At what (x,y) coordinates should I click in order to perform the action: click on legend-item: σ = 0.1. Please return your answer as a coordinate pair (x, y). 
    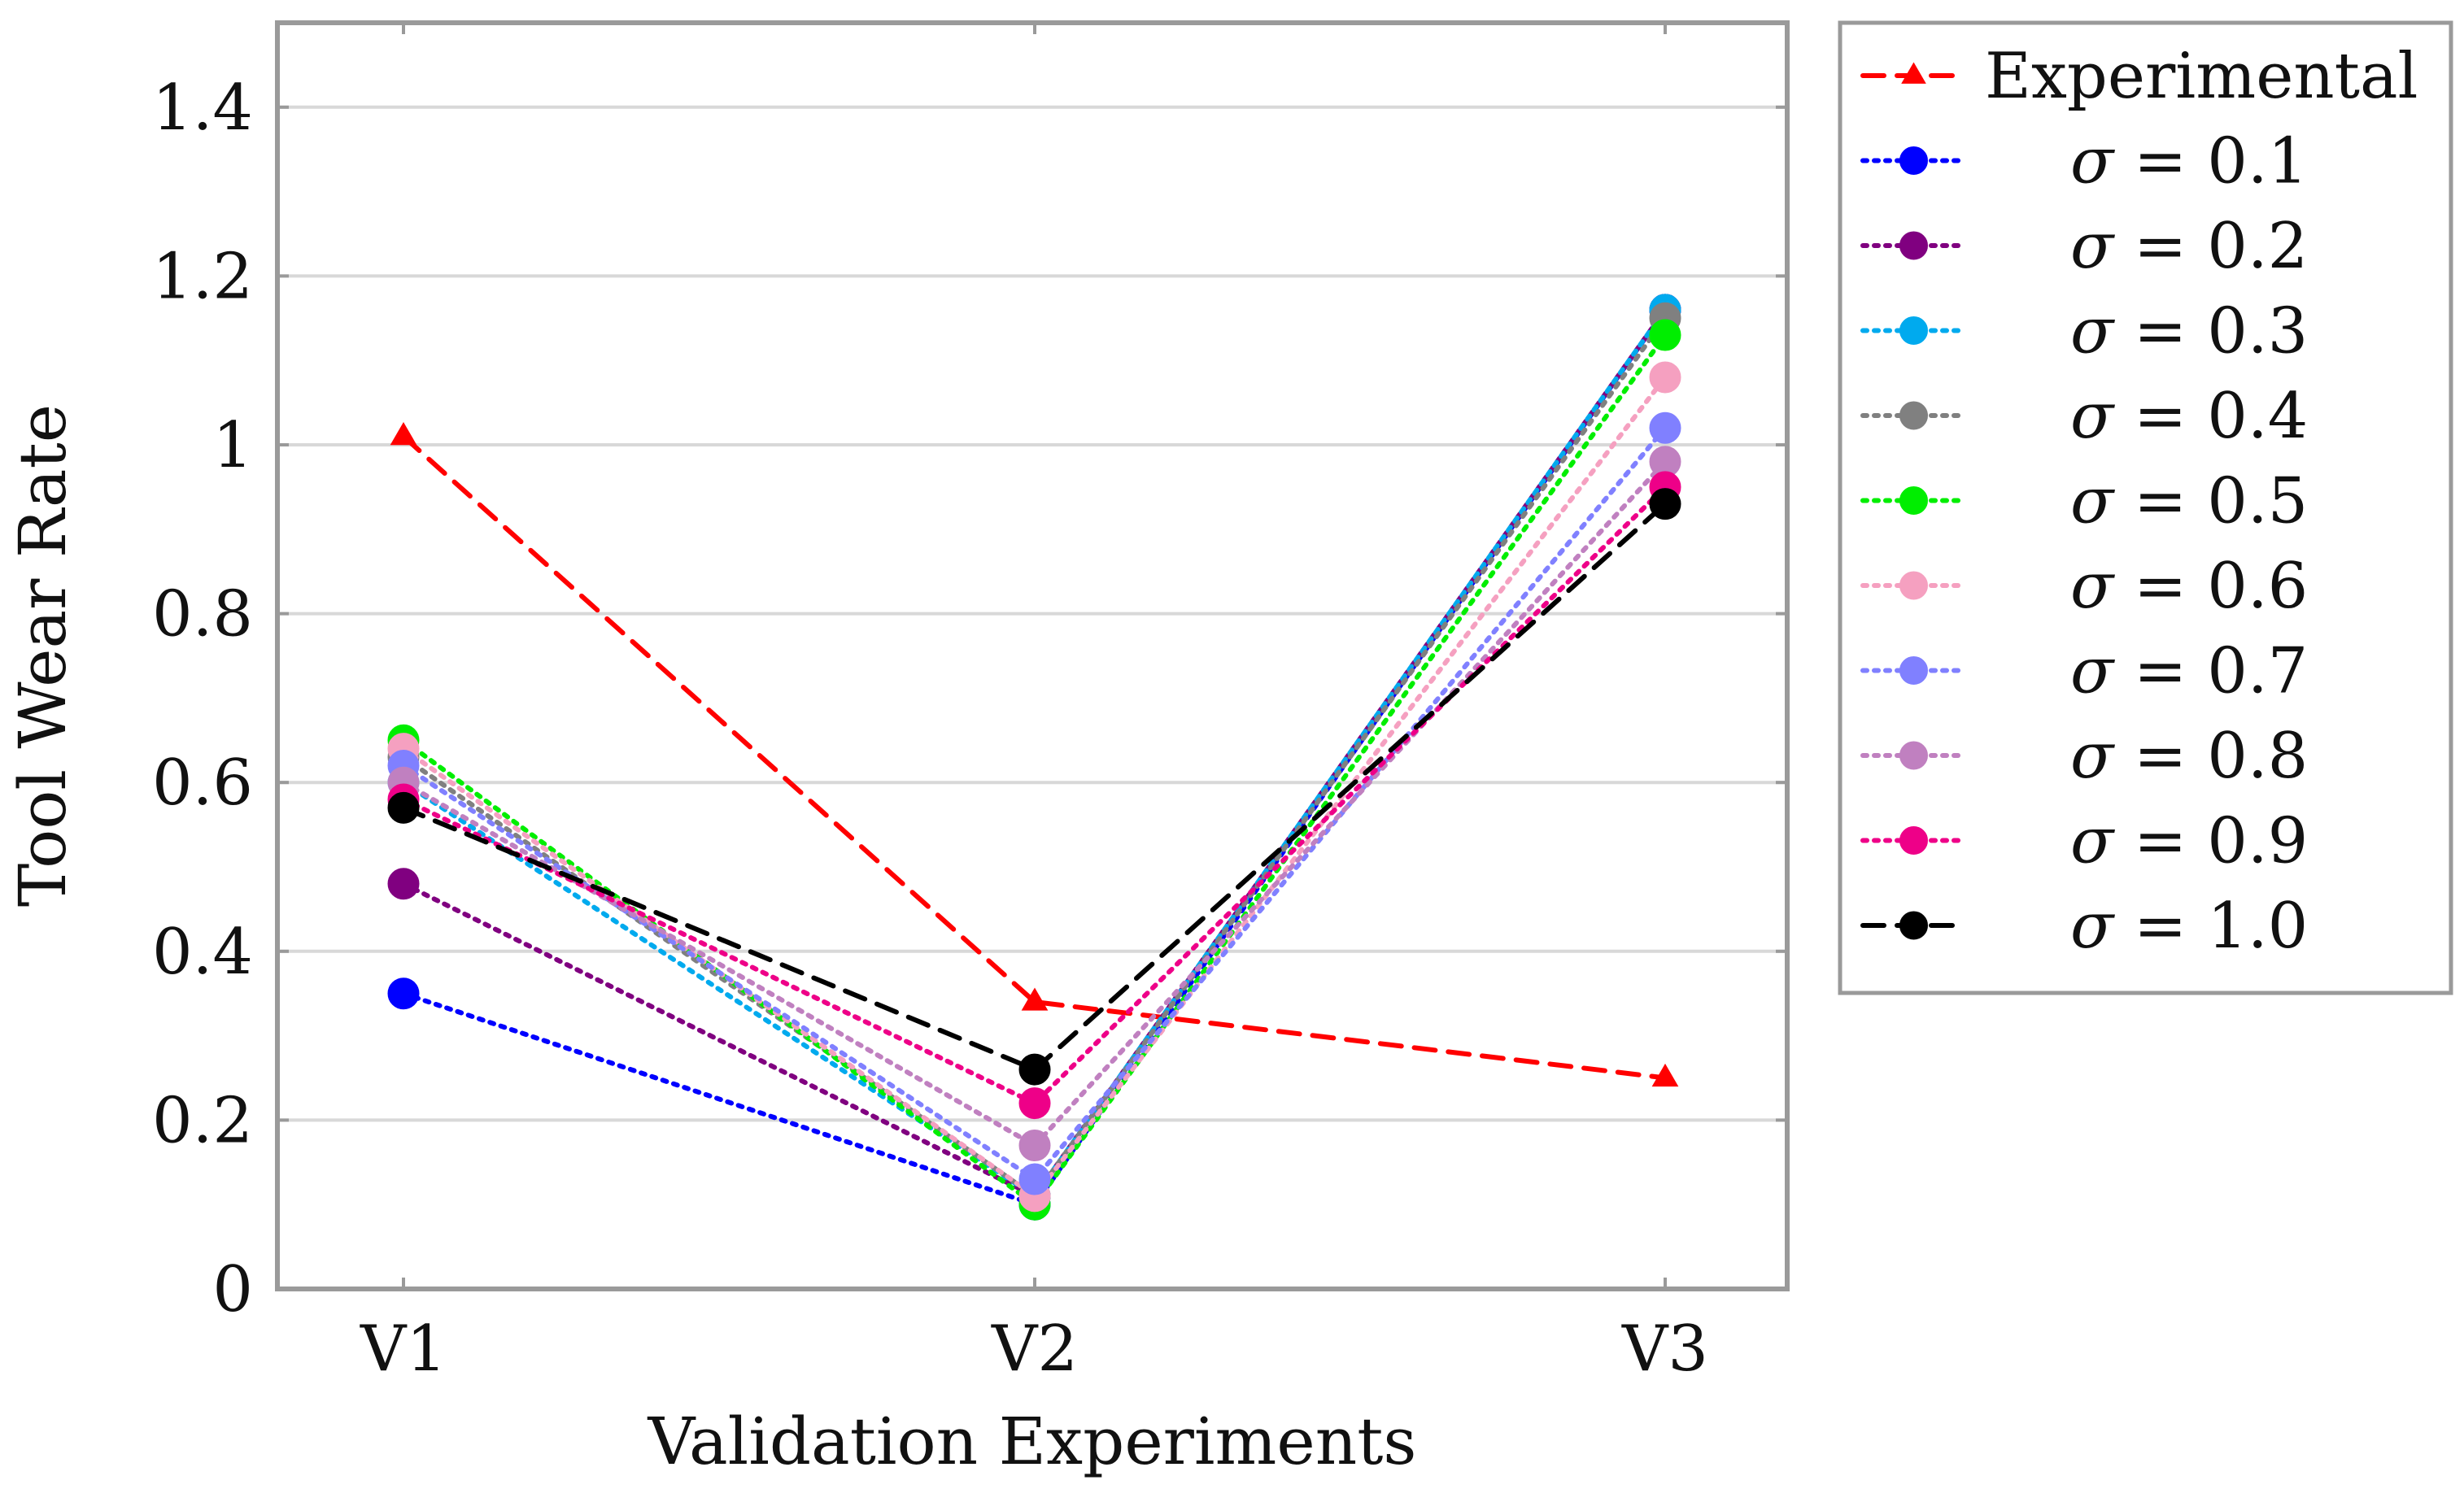
    Looking at the image, I should click on (2084, 161).